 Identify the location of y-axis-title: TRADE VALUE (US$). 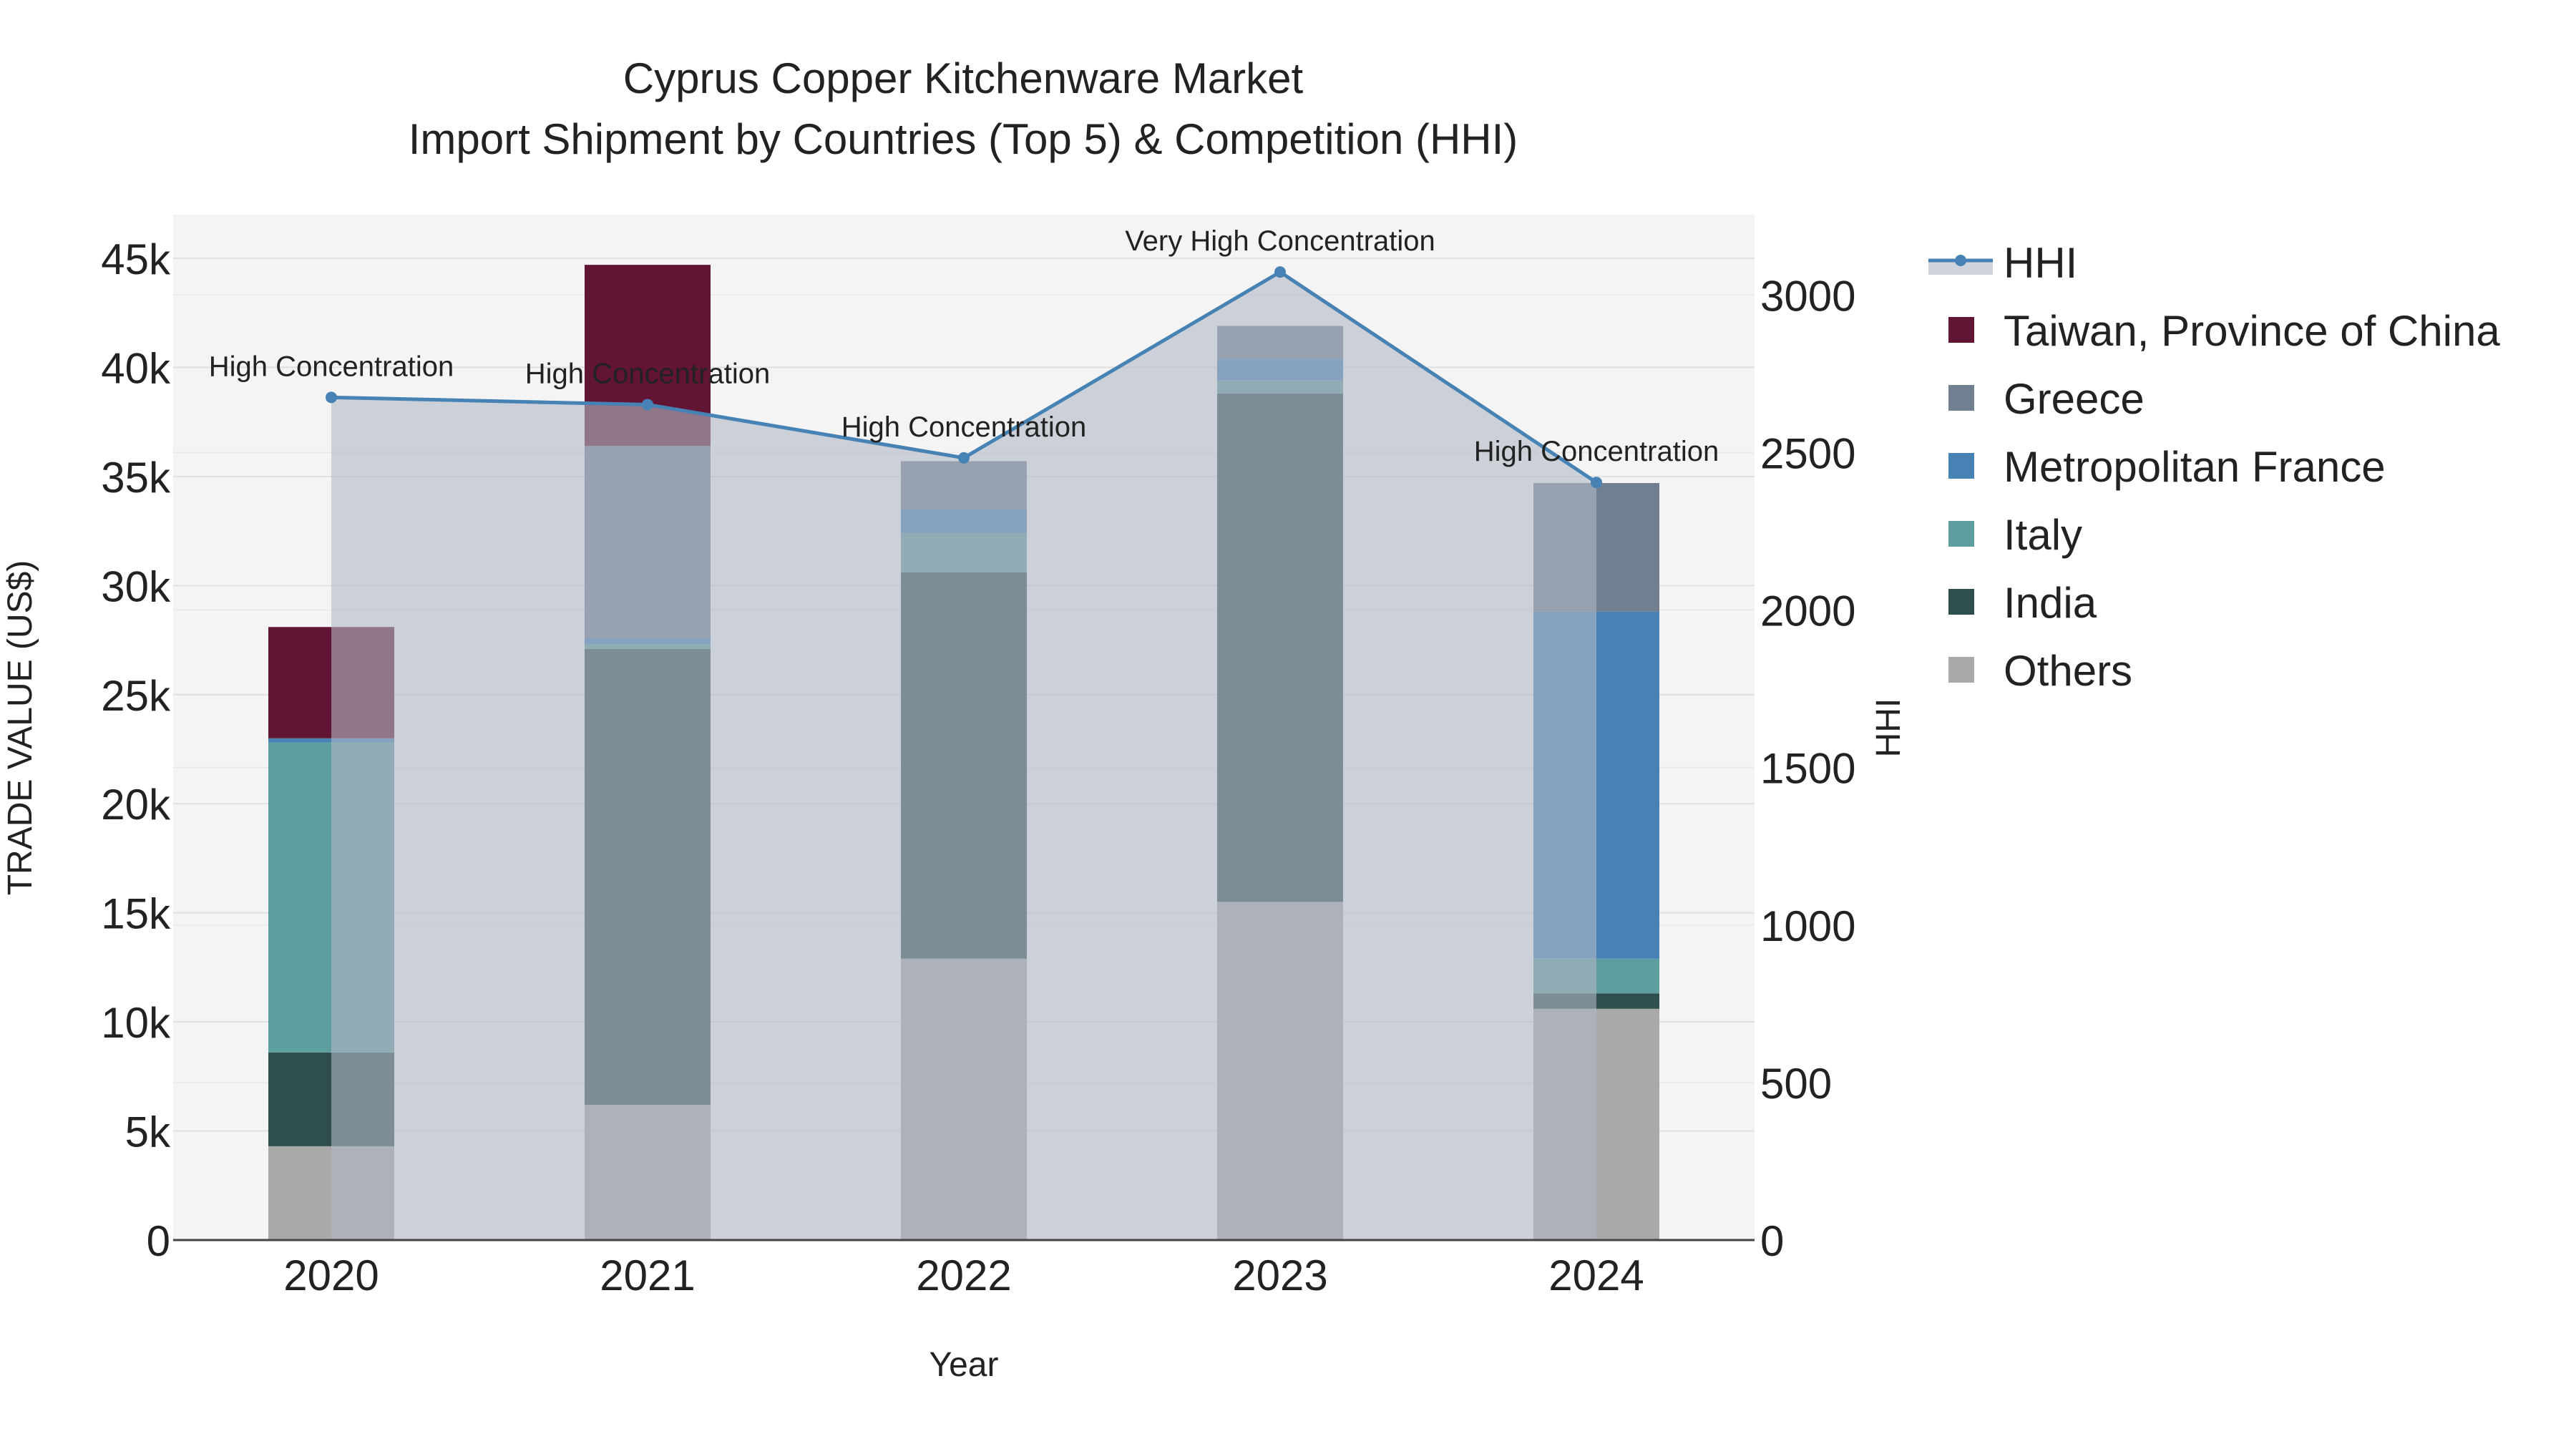
(20, 728).